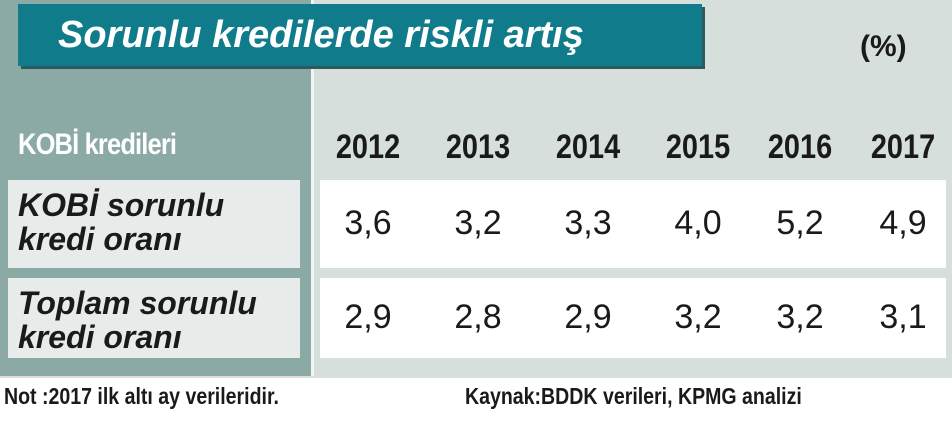 The height and width of the screenshot is (423, 952). What do you see at coordinates (588, 223) in the screenshot?
I see `cell: 3,3` at bounding box center [588, 223].